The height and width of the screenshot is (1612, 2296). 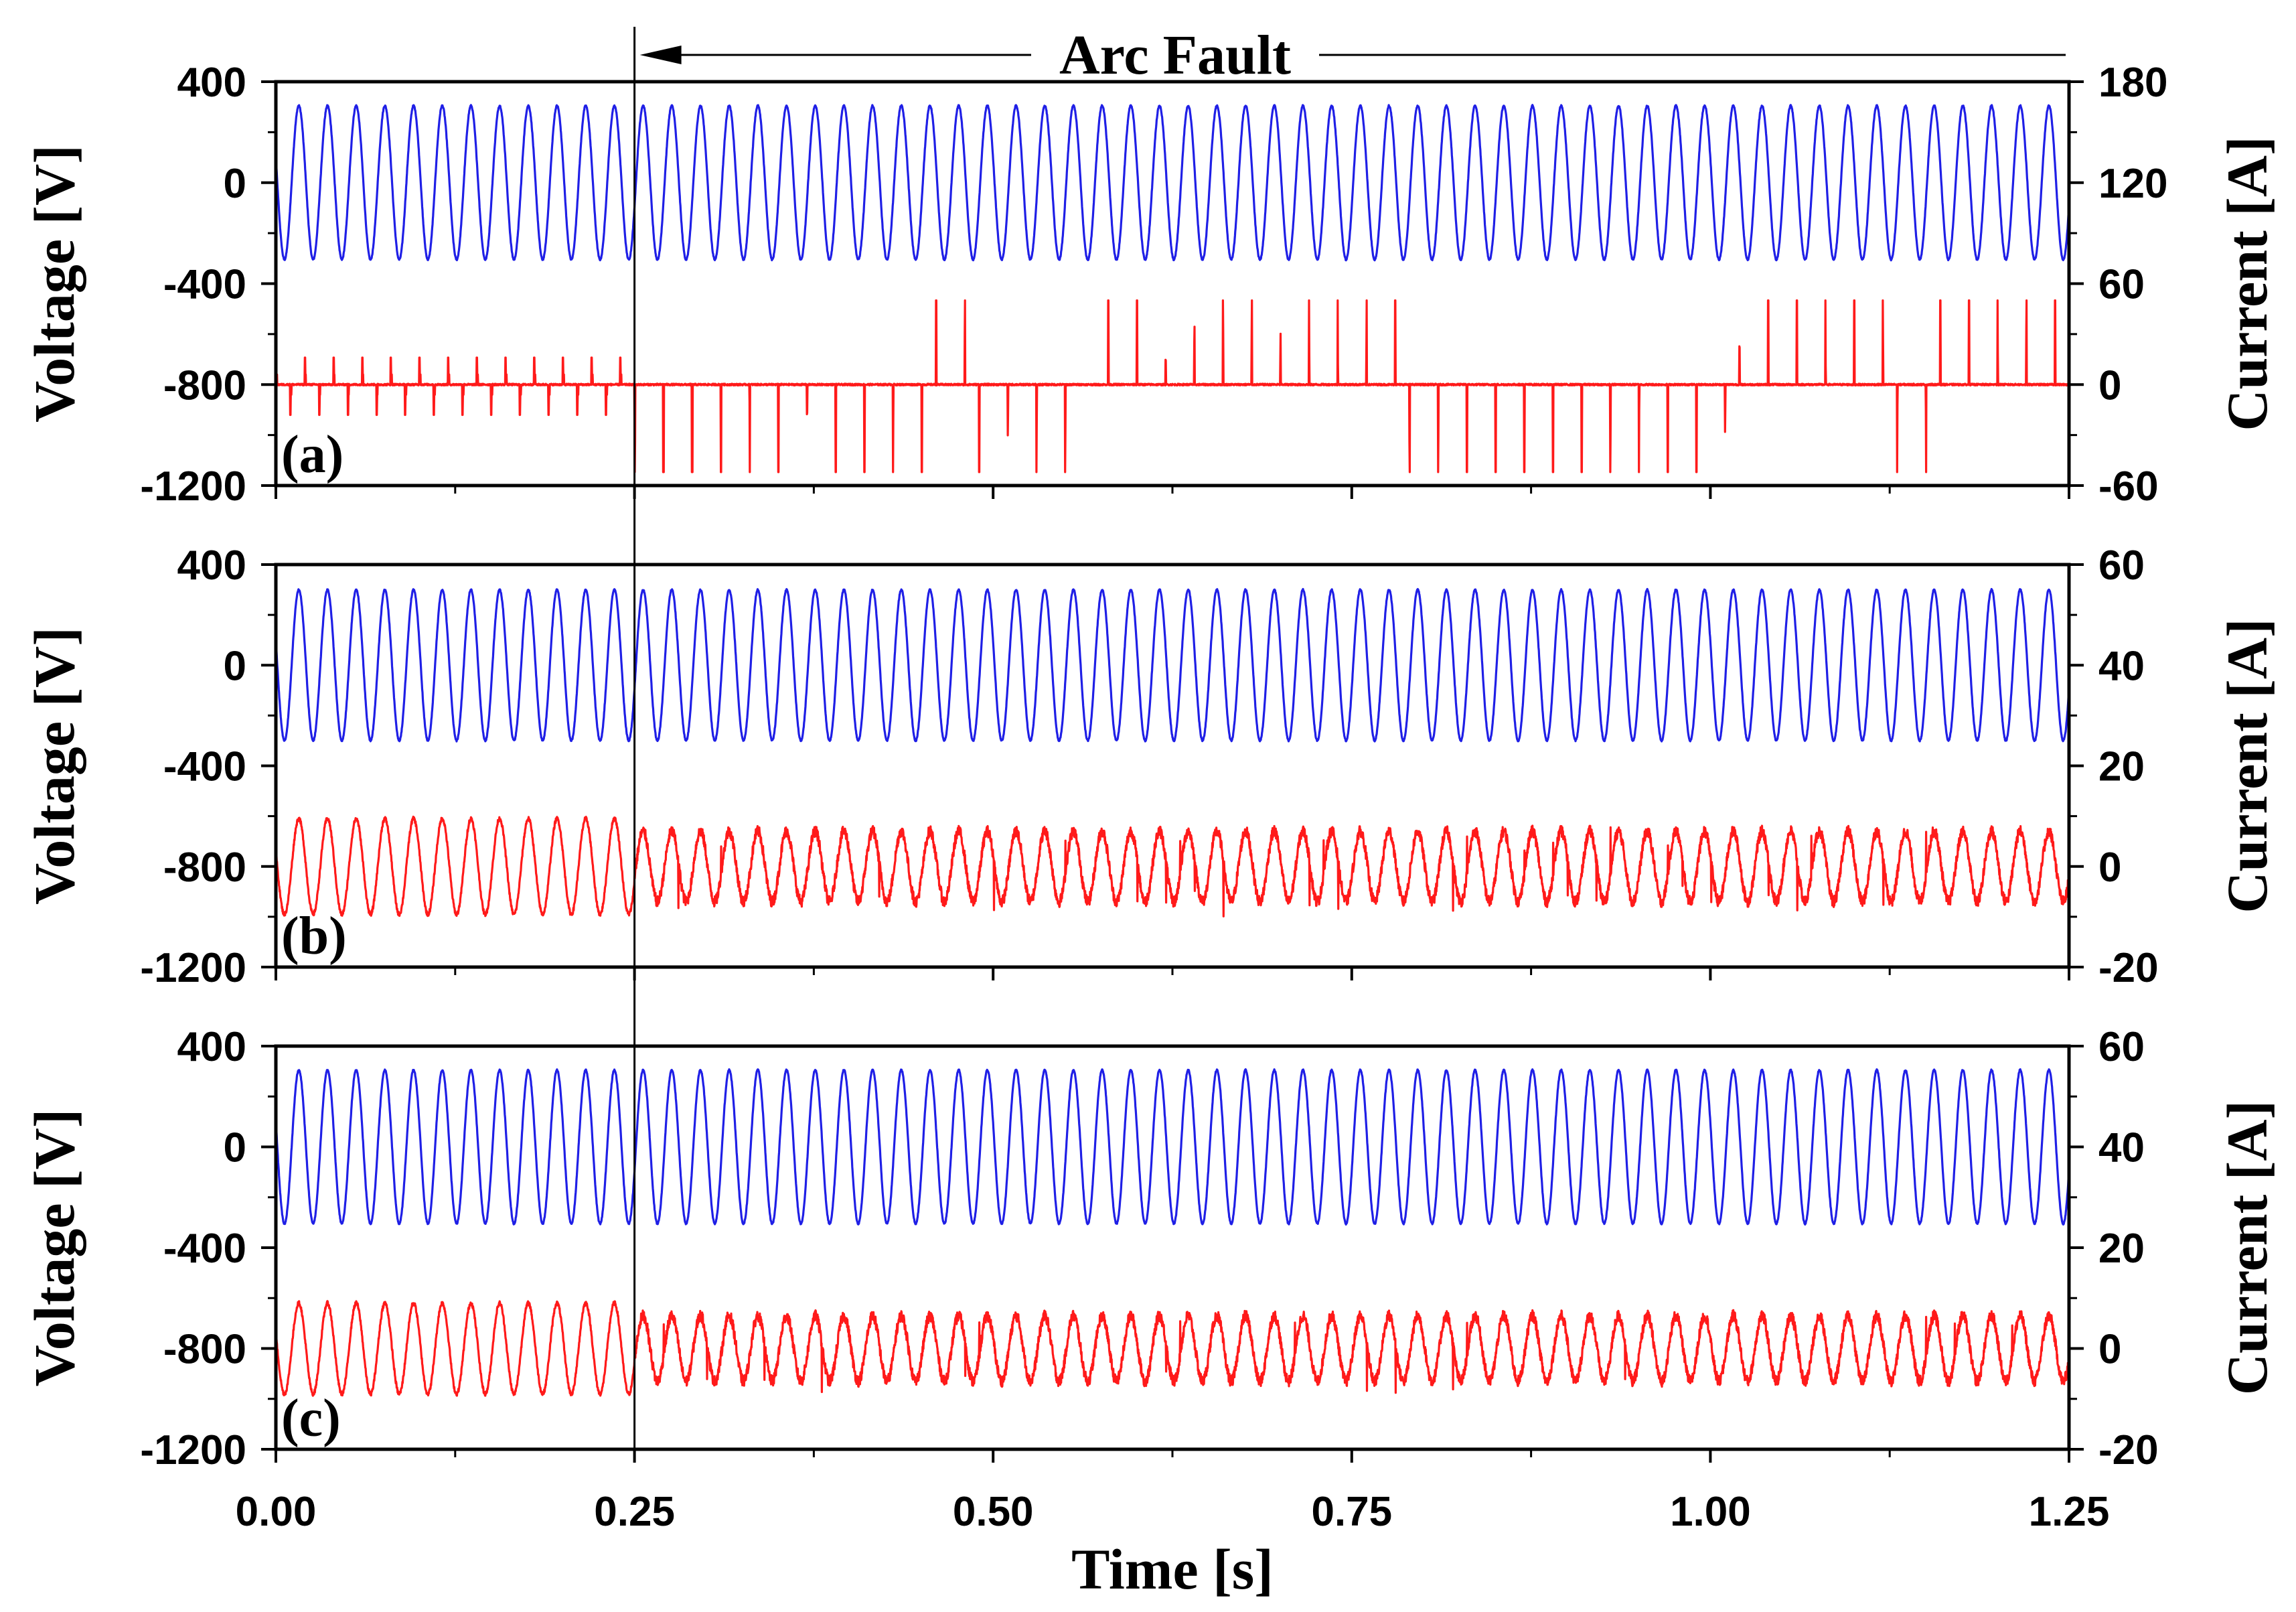 What do you see at coordinates (1172, 665) in the screenshot?
I see `voltage-series-b` at bounding box center [1172, 665].